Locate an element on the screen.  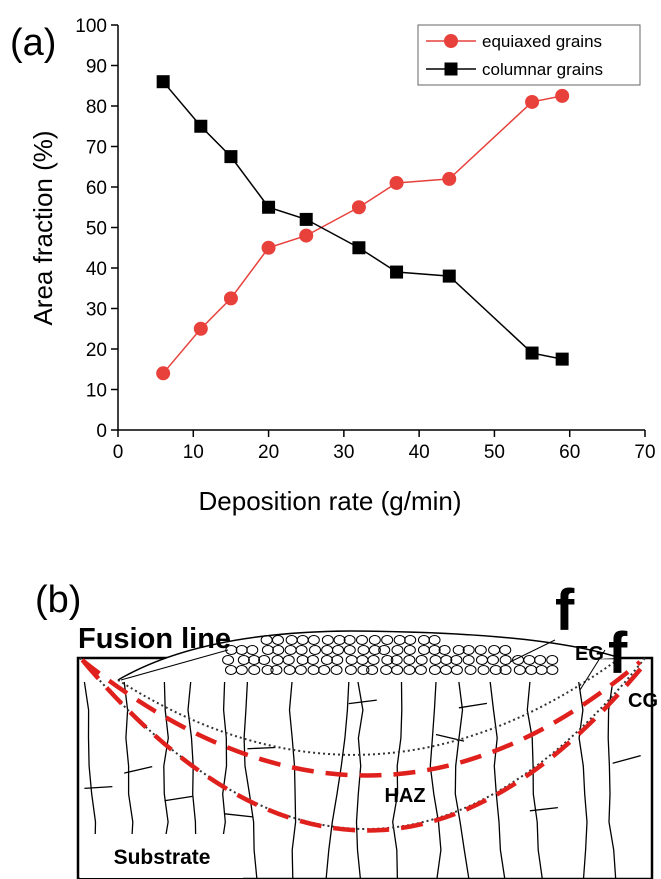
x-tick-label: 0 is located at coordinates (118, 452).